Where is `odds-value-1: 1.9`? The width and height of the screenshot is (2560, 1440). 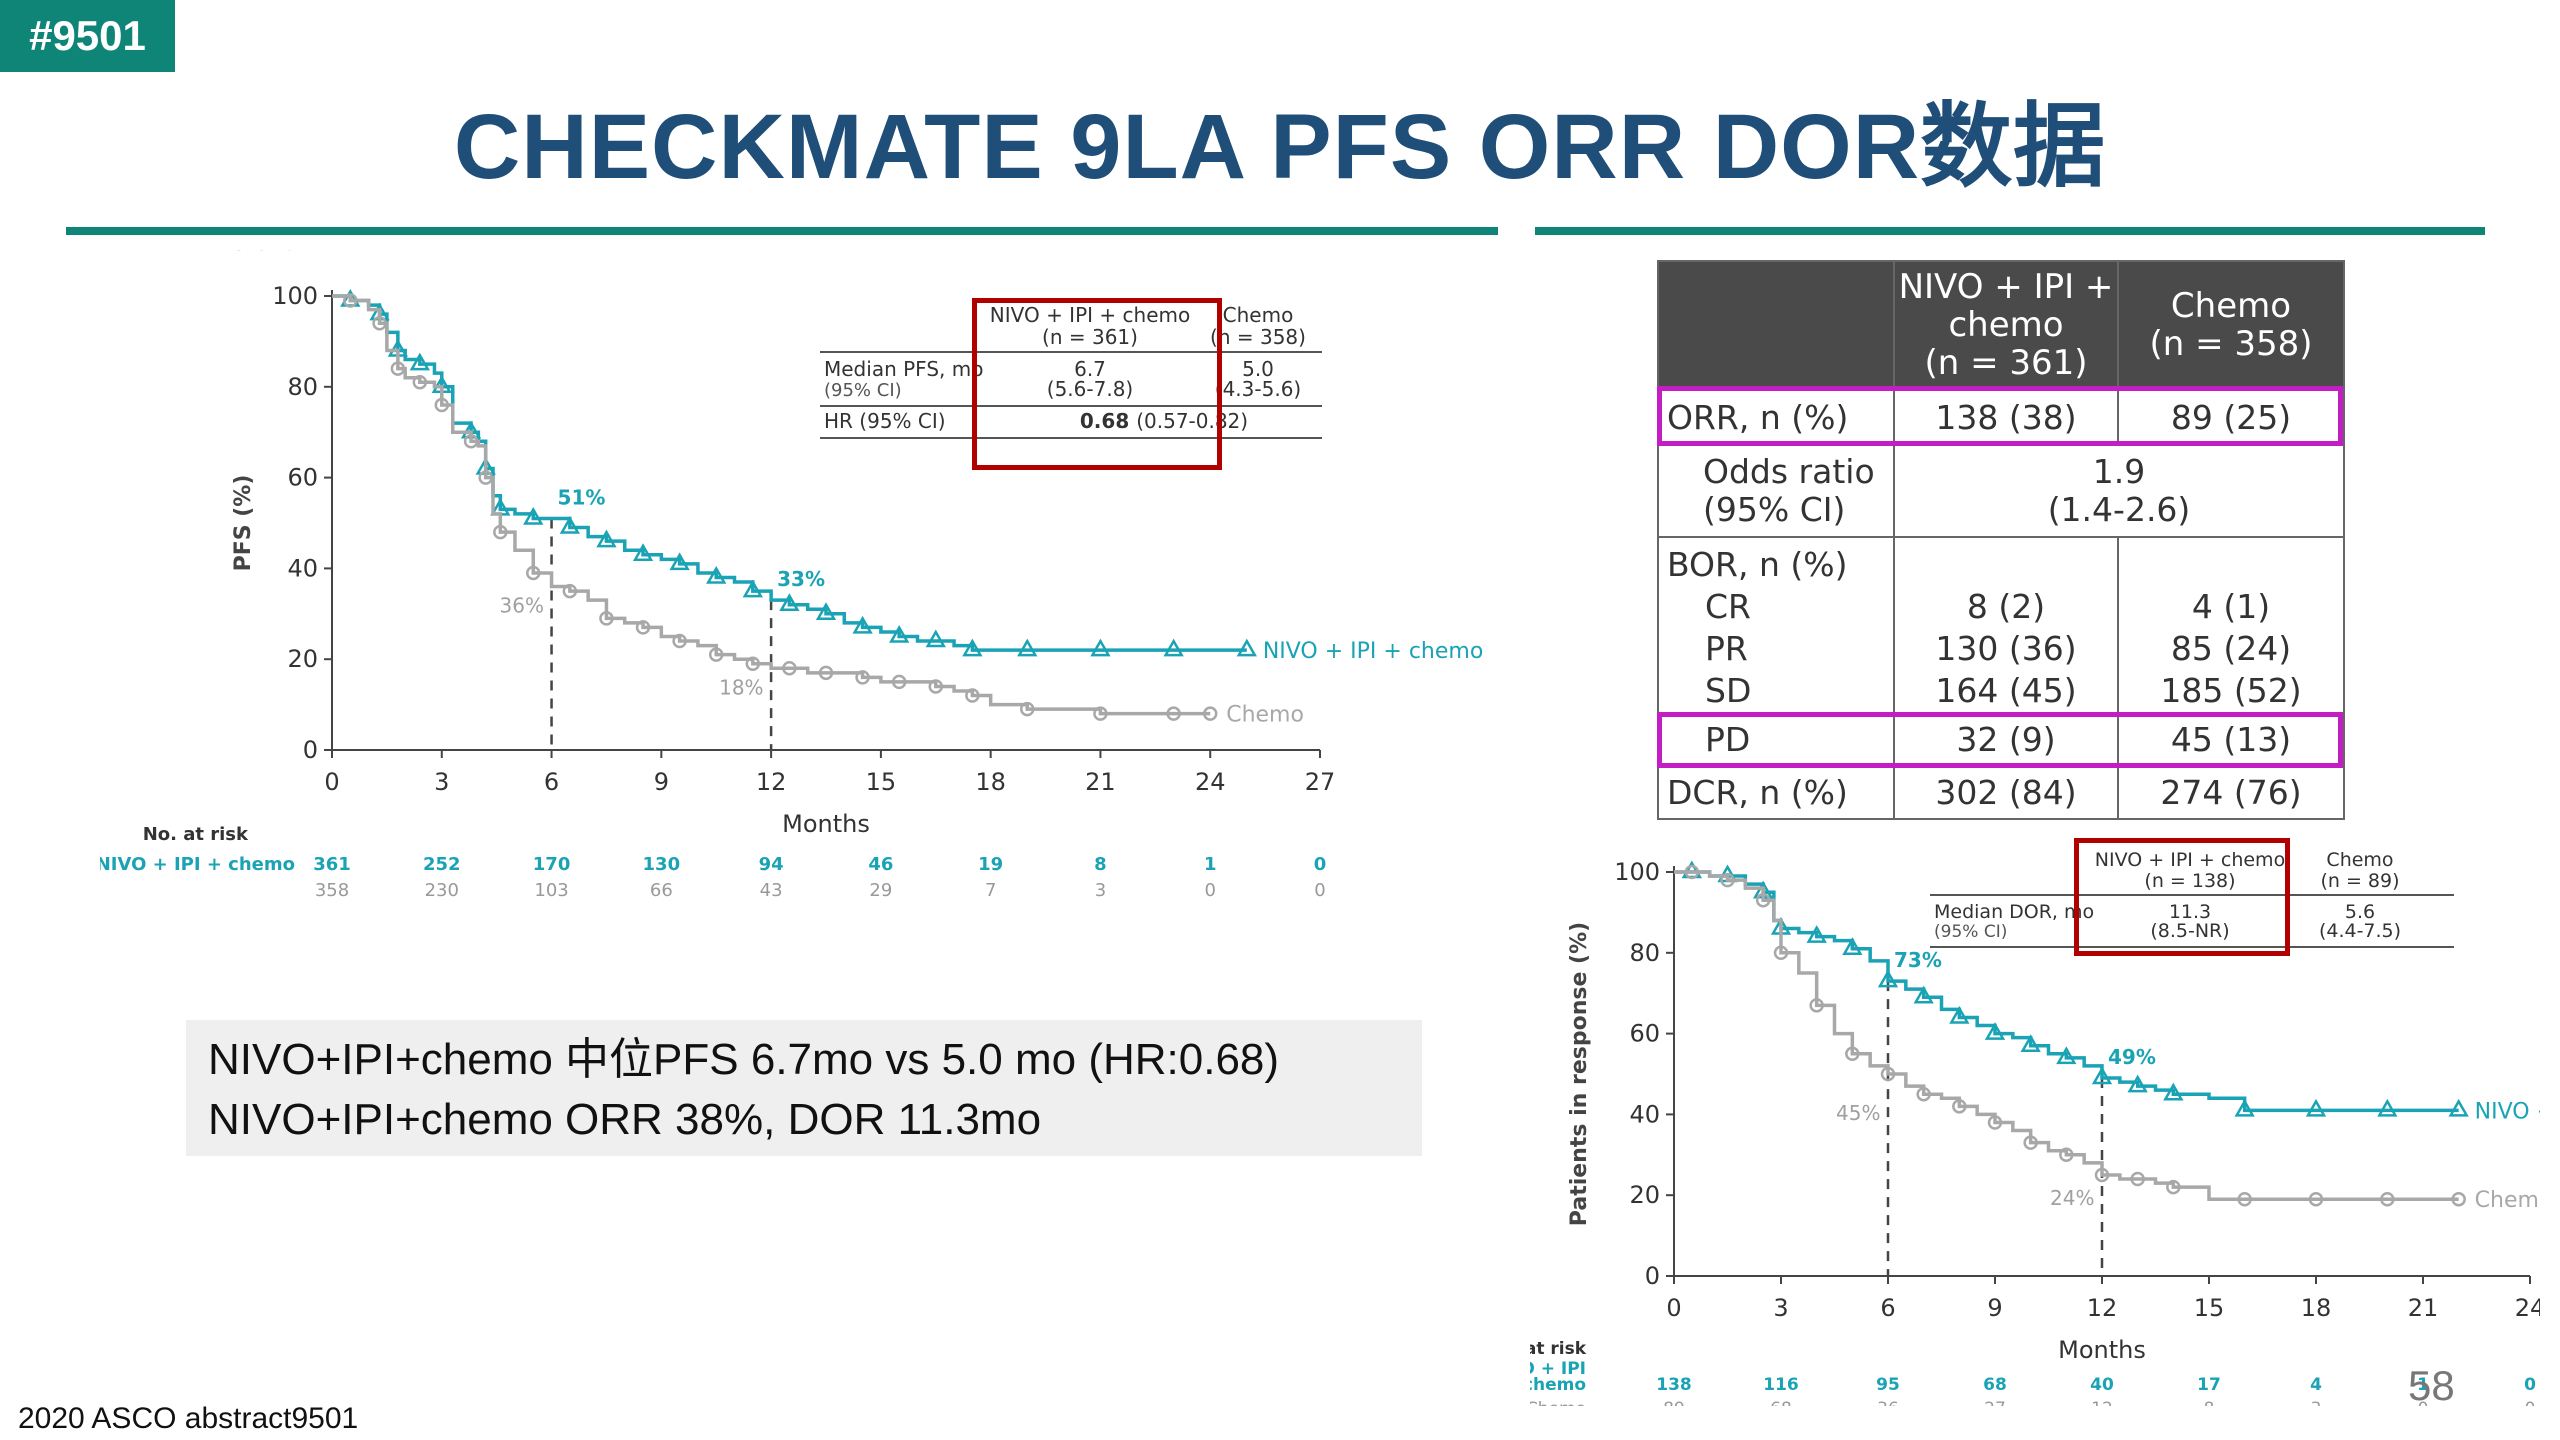
odds-value-1: 1.9 is located at coordinates (2119, 471).